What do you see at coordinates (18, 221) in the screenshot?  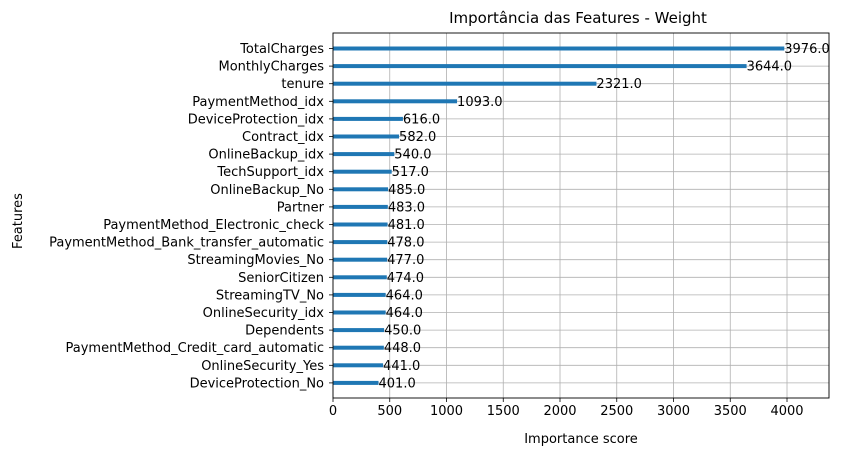 I see `y-axis-label: Features` at bounding box center [18, 221].